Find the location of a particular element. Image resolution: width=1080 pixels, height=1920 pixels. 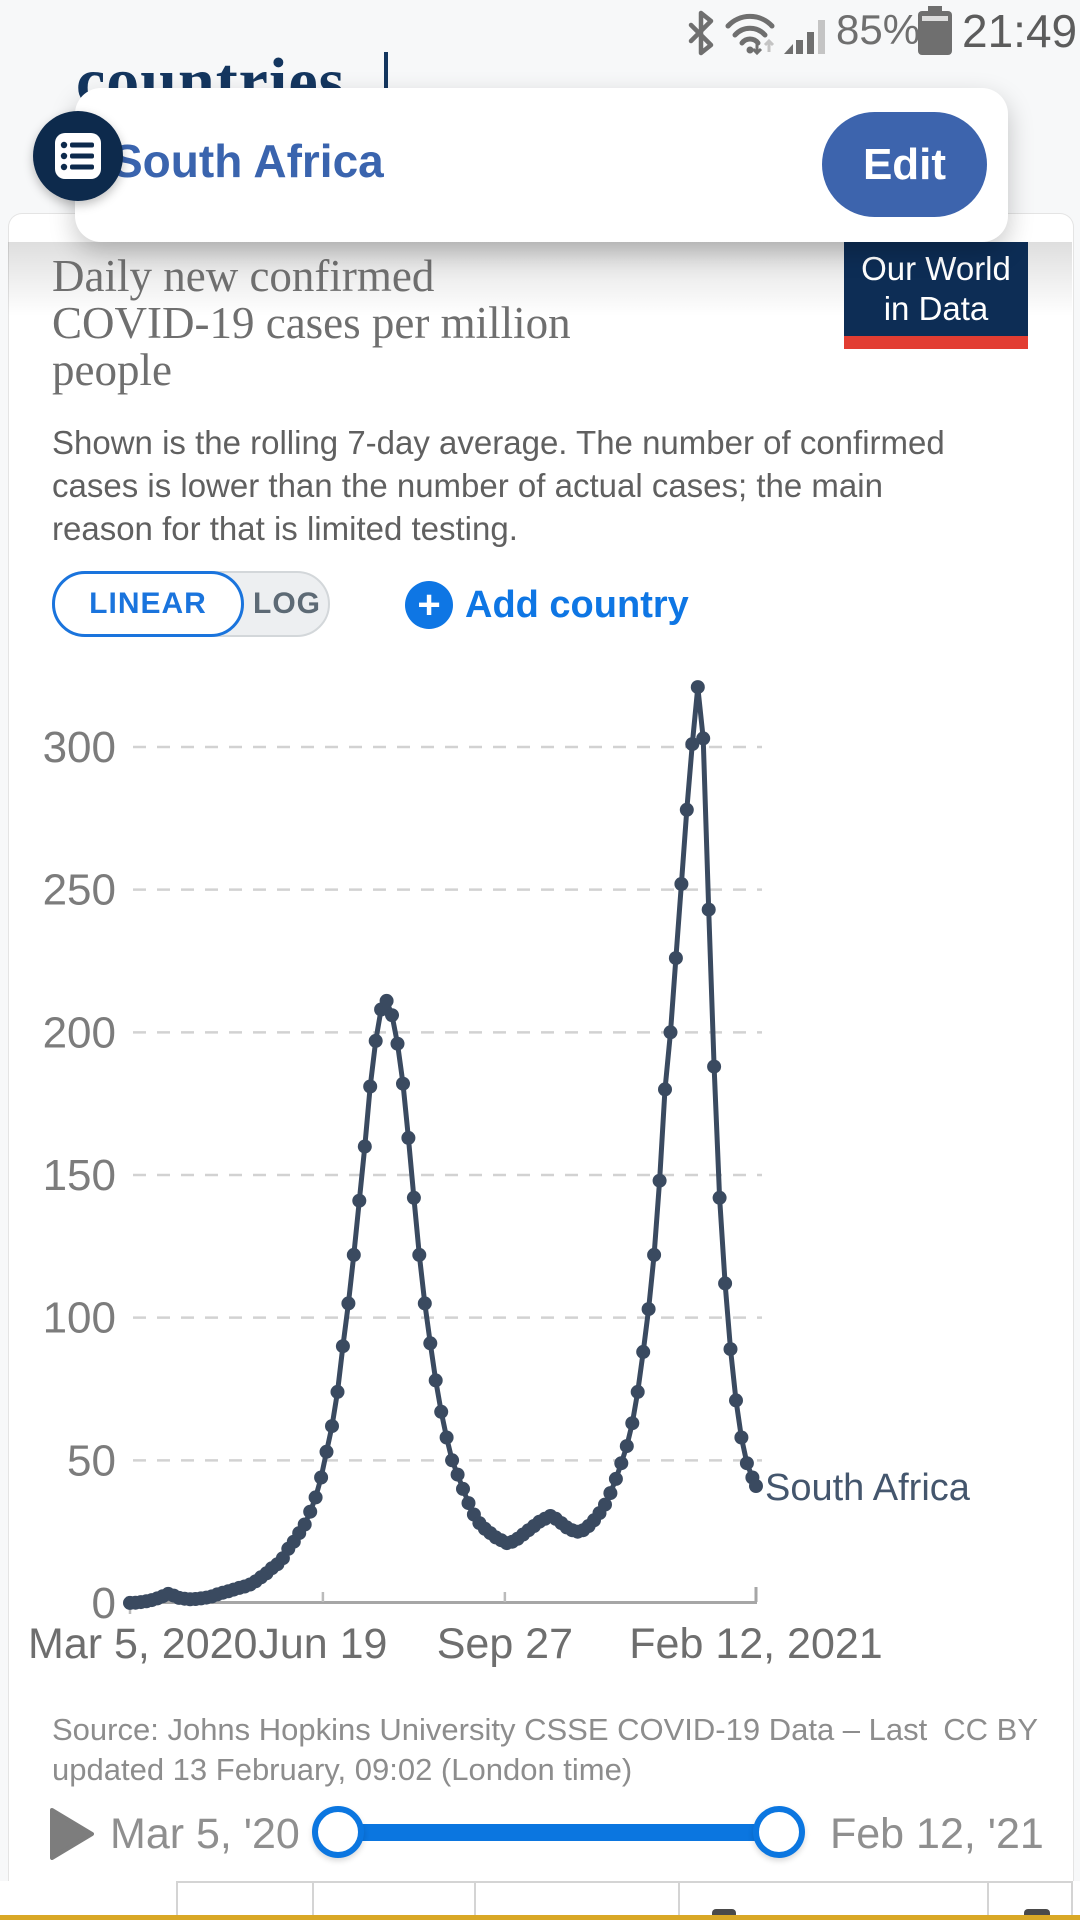

timeline-end-handle is located at coordinates (779, 1832).